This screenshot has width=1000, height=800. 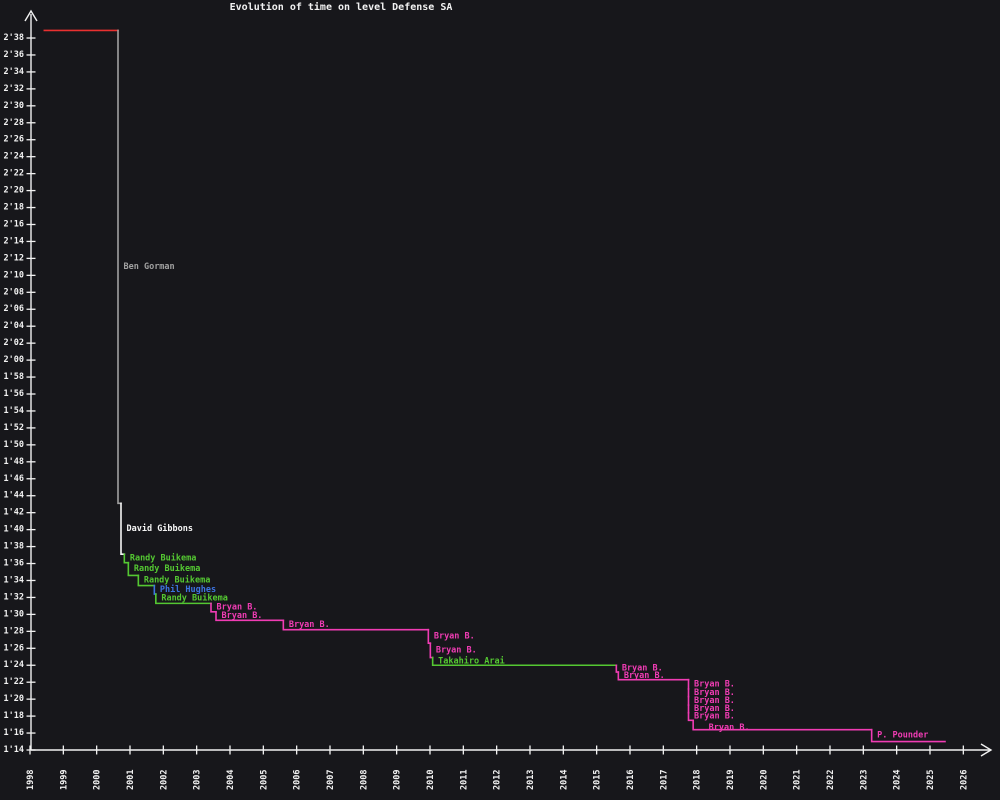 What do you see at coordinates (398, 780) in the screenshot?
I see `x-tick-label: 2009` at bounding box center [398, 780].